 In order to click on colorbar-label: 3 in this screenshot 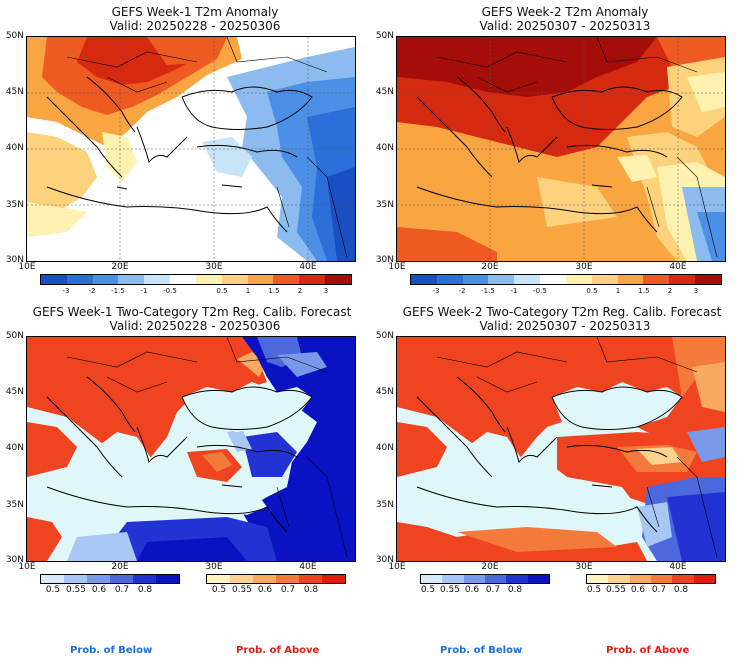, I will do `click(696, 291)`.